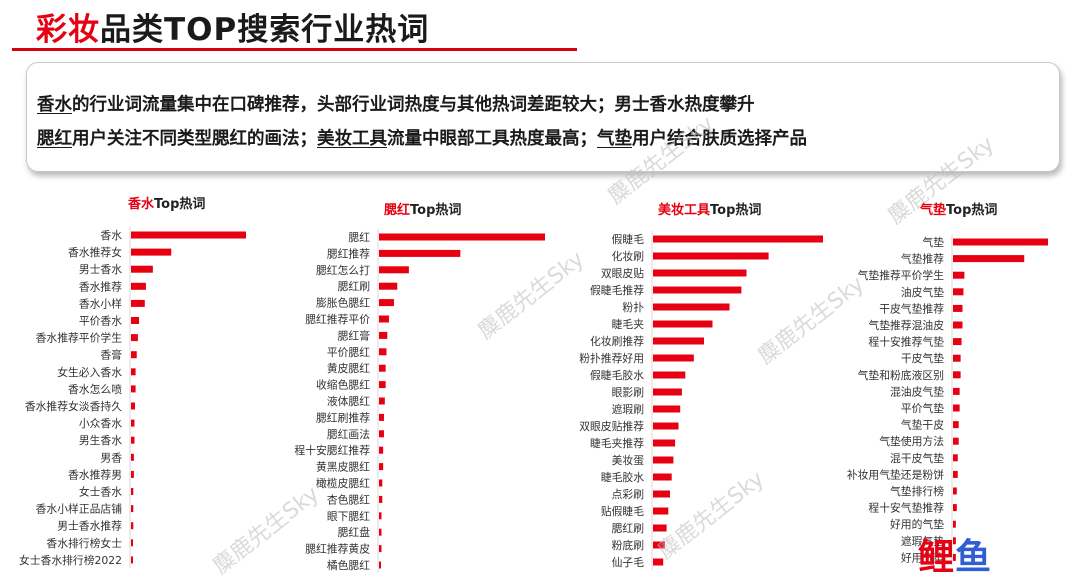 The image size is (1080, 580). I want to click on category-label: 橄榄皮腮红, so click(343, 483).